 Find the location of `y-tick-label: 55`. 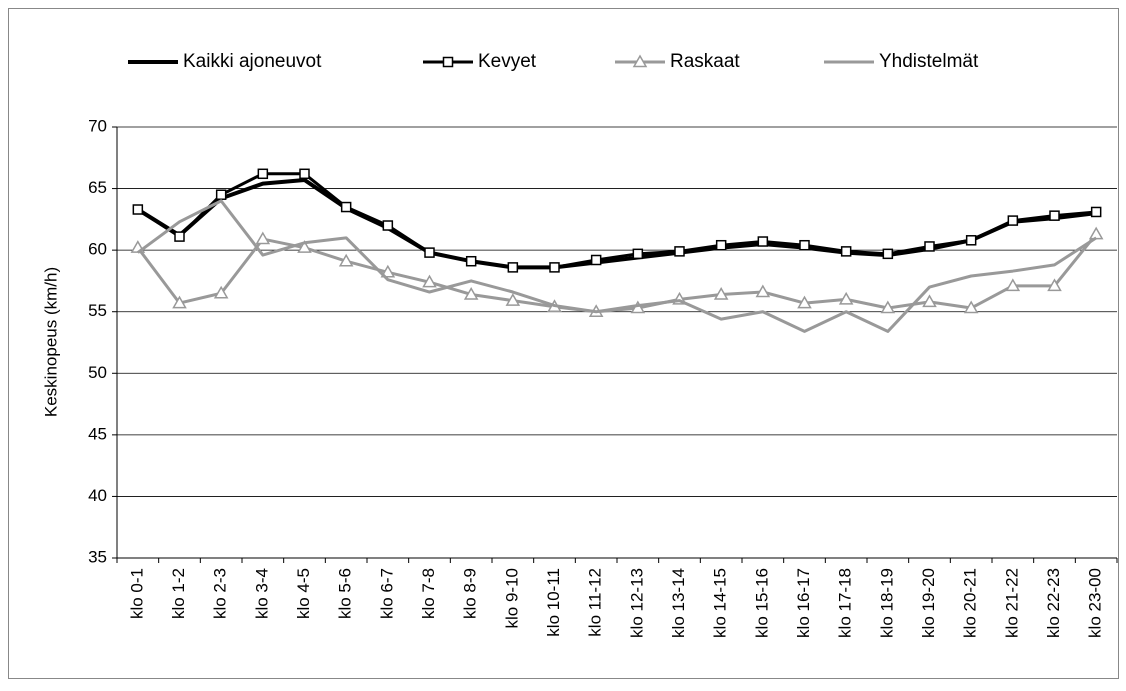

y-tick-label: 55 is located at coordinates (97, 310).